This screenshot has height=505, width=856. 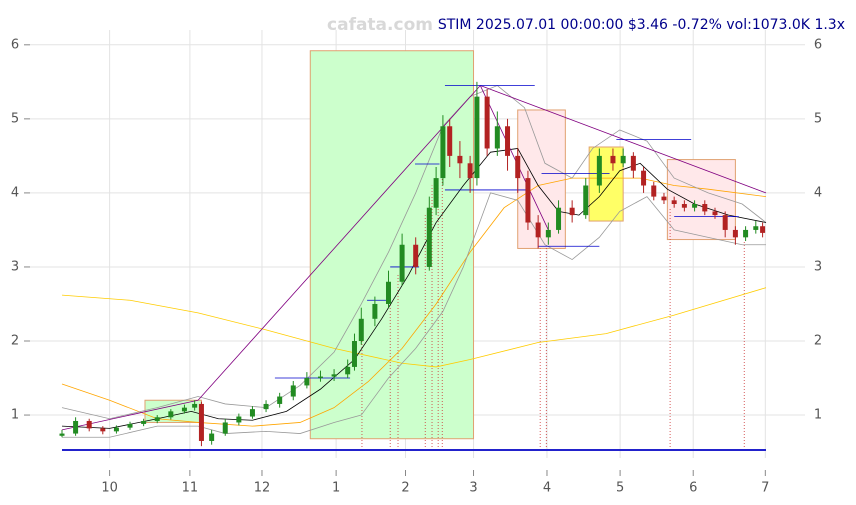 I want to click on y-tick-label-right: 6, so click(x=818, y=44).